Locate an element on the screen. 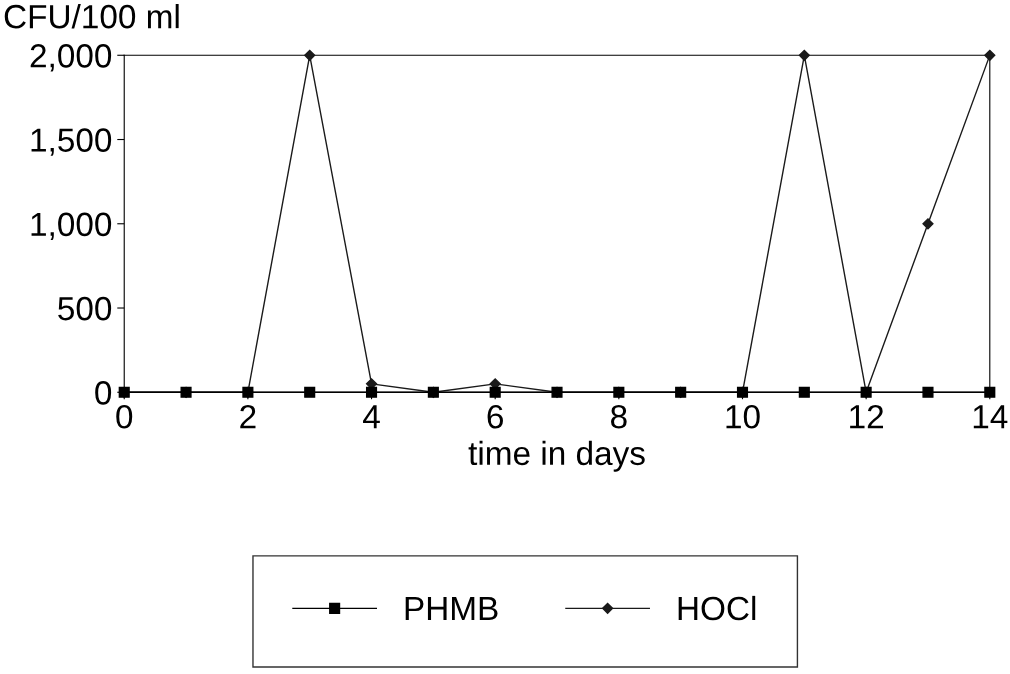  y-tick-label: 0 is located at coordinates (103, 393).